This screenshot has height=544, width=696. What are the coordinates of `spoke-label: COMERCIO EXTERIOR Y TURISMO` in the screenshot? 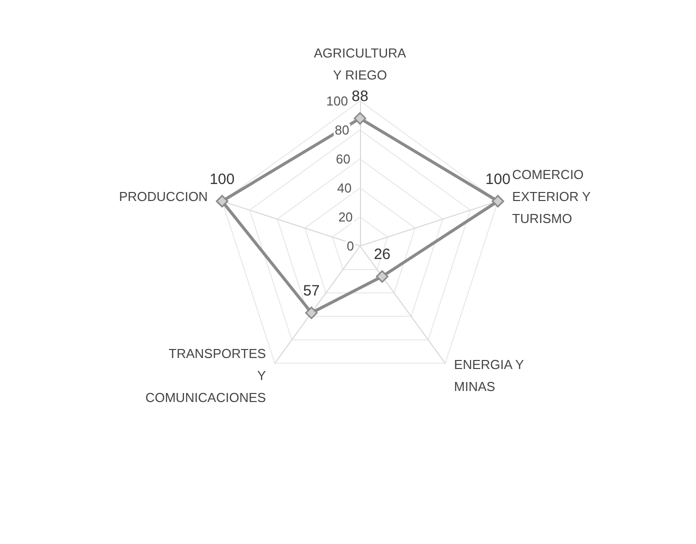 It's located at (551, 196).